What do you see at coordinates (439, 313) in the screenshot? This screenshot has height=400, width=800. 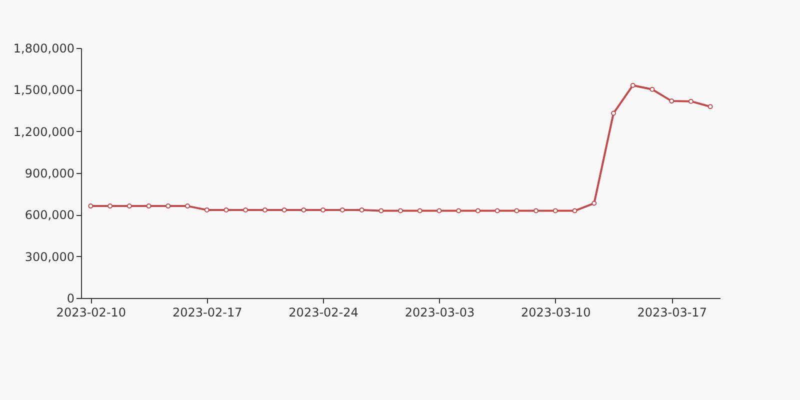 I see `x-tick-label: 2023-03-03` at bounding box center [439, 313].